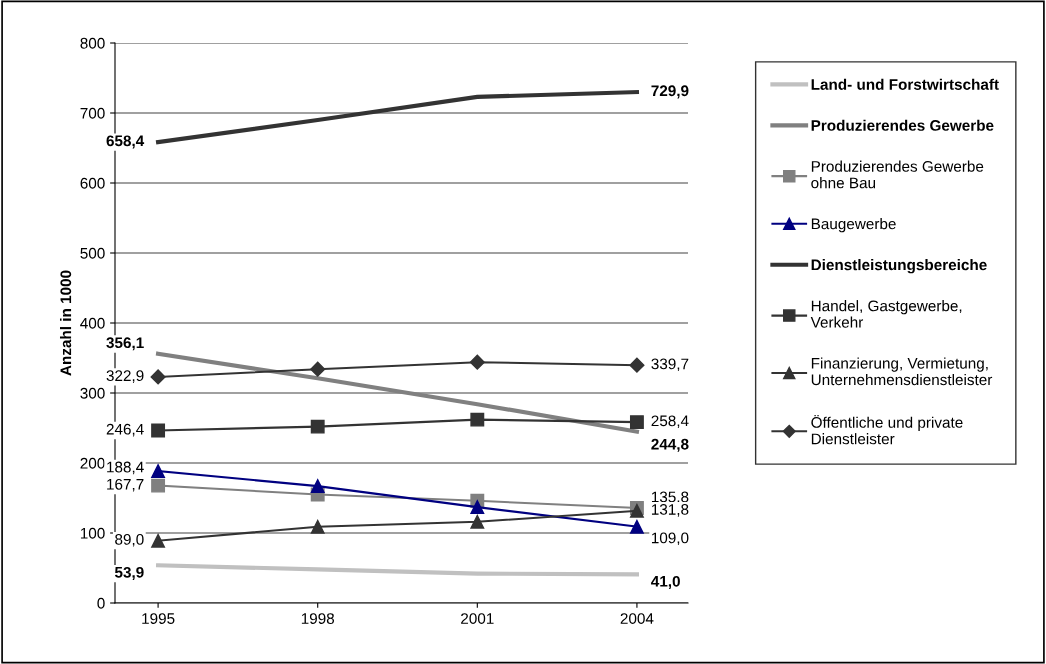 Image resolution: width=1046 pixels, height=664 pixels. What do you see at coordinates (125, 344) in the screenshot?
I see `data-label: 356,1` at bounding box center [125, 344].